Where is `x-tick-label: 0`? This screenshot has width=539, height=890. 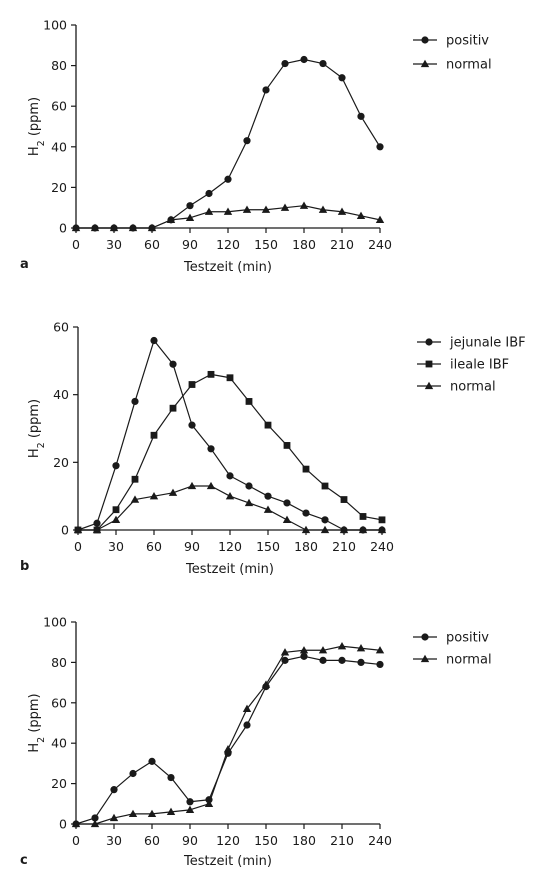 x-tick-label: 0 is located at coordinates (76, 244).